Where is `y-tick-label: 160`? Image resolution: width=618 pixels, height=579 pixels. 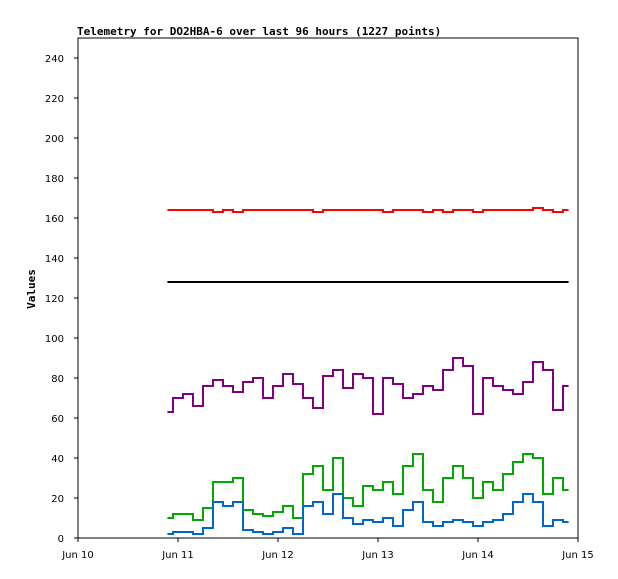
y-tick-label: 160 is located at coordinates (54, 219).